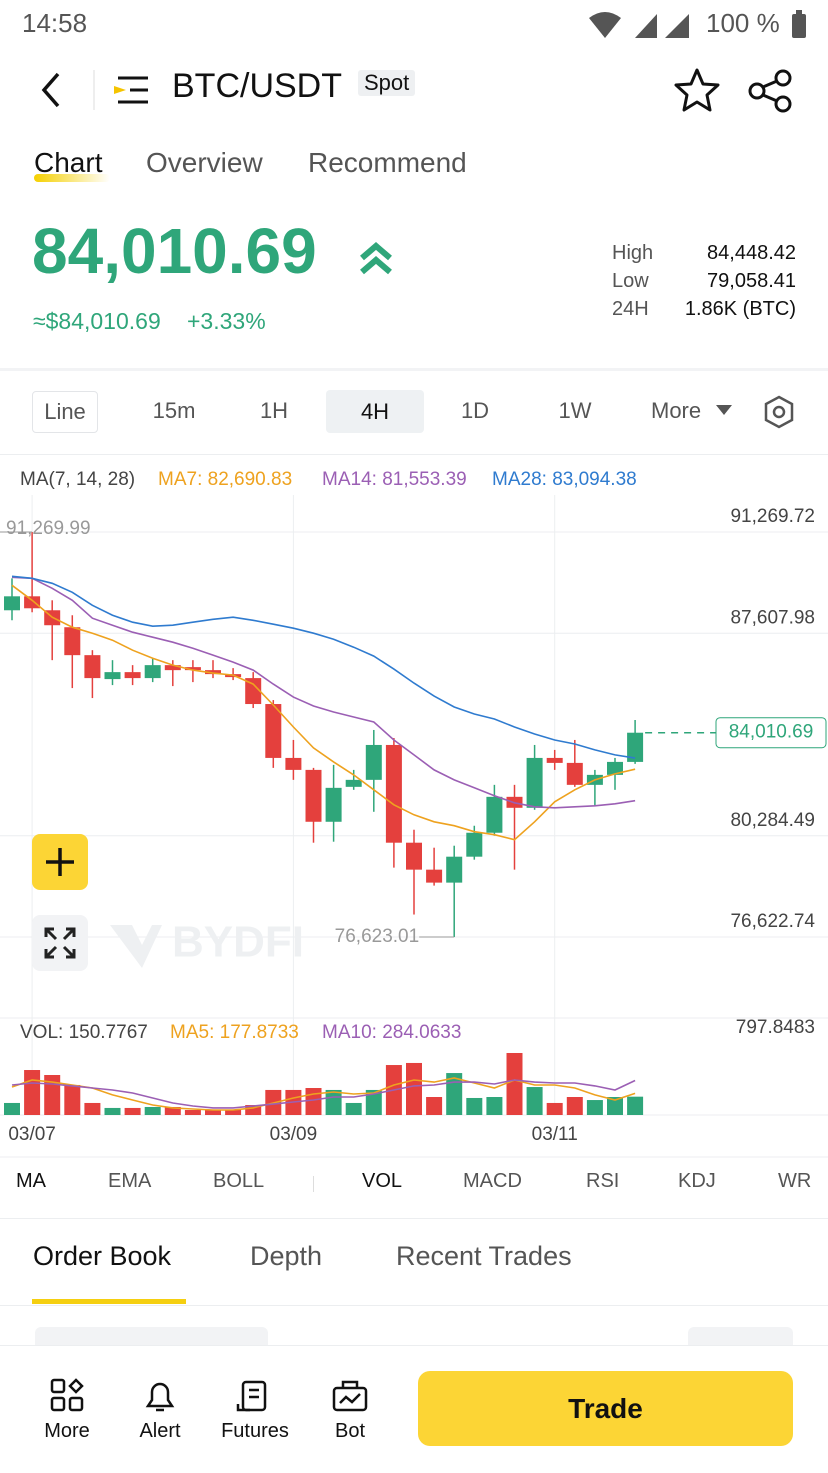  Describe the element at coordinates (60, 943) in the screenshot. I see `fullscreen-button` at that location.